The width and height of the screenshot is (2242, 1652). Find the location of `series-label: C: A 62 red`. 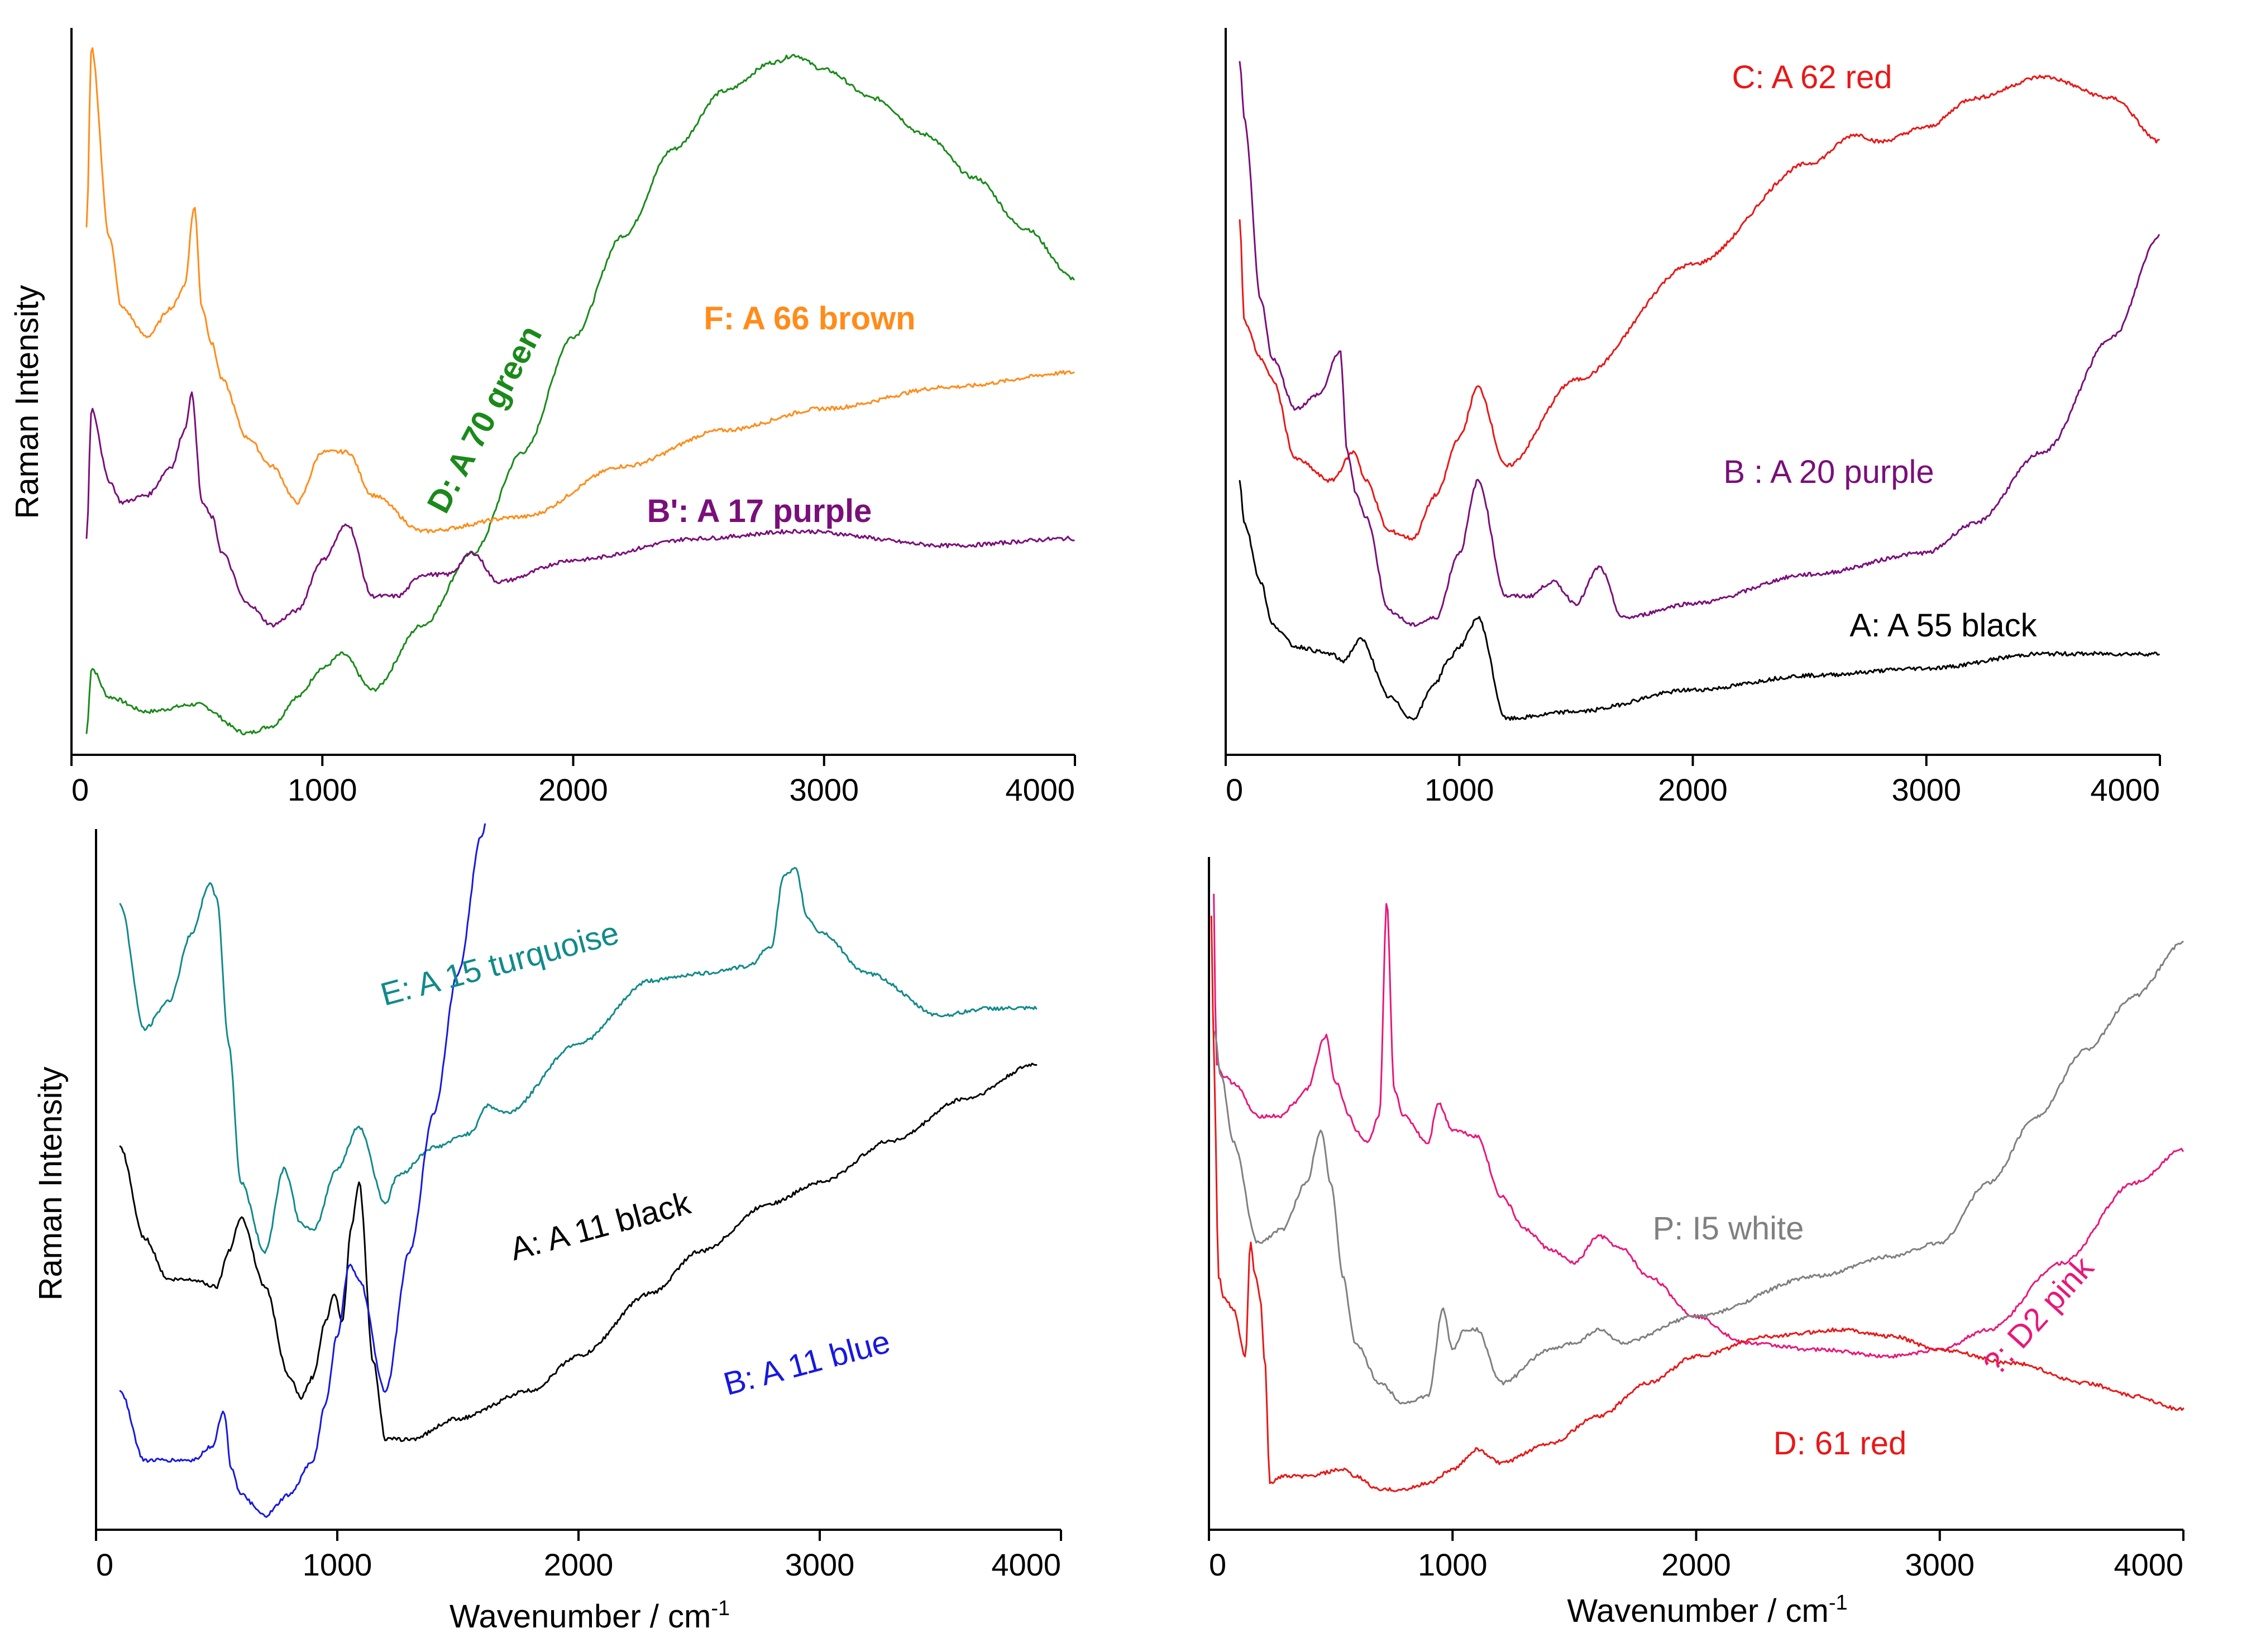

series-label: C: A 62 red is located at coordinates (1812, 77).